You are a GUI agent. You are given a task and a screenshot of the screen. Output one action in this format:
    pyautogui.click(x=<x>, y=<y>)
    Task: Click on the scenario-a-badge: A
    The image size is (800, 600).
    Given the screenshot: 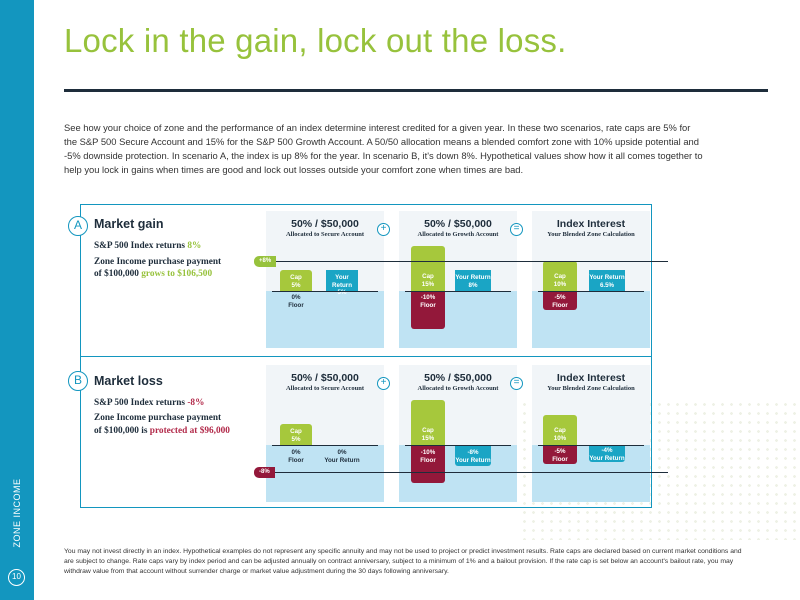 What is the action you would take?
    pyautogui.click(x=78, y=226)
    